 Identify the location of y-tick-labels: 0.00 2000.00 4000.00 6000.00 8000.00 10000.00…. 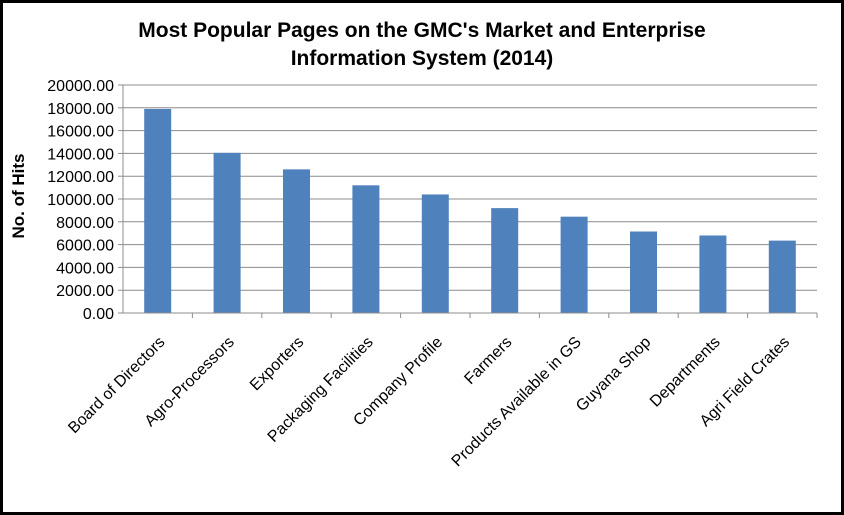
(80, 200).